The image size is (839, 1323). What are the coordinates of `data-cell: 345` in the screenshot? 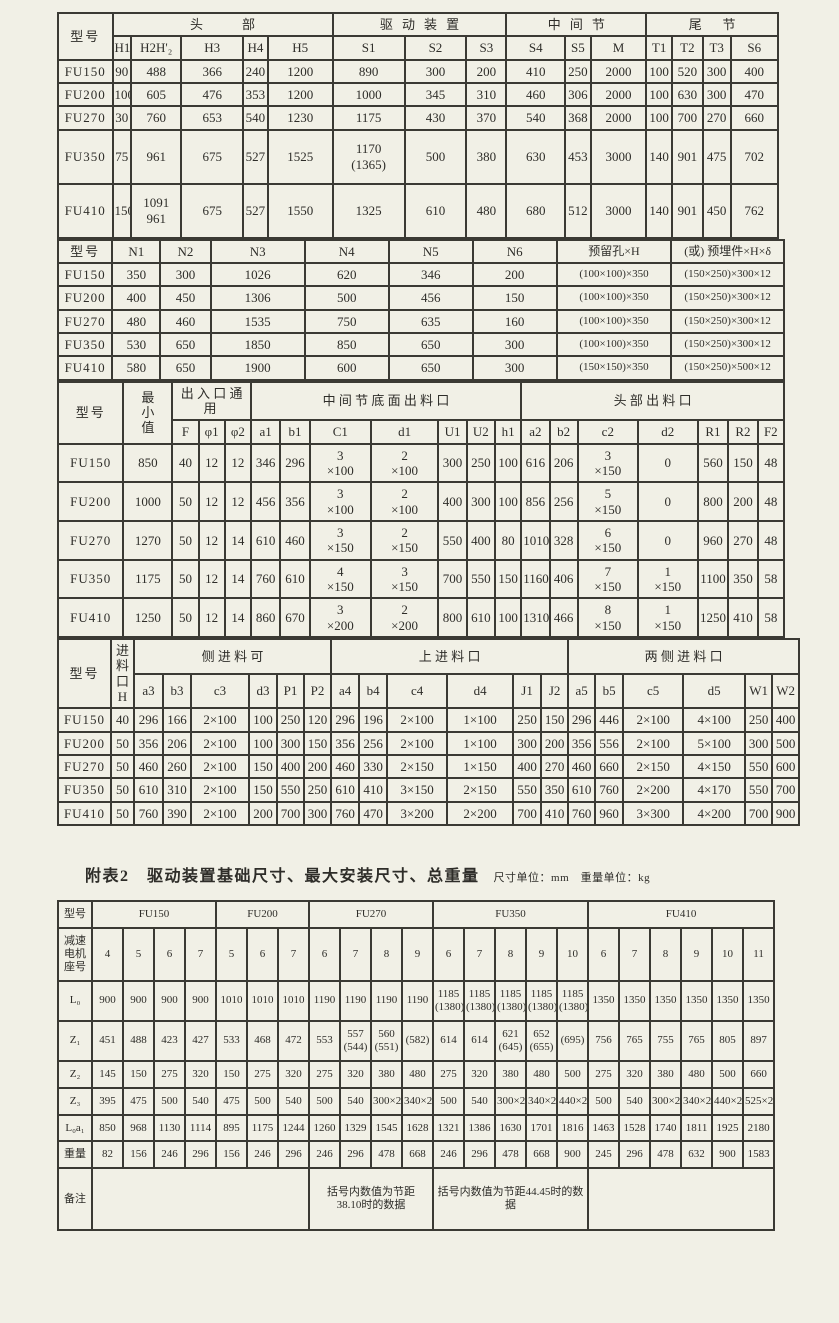 It's located at (435, 94).